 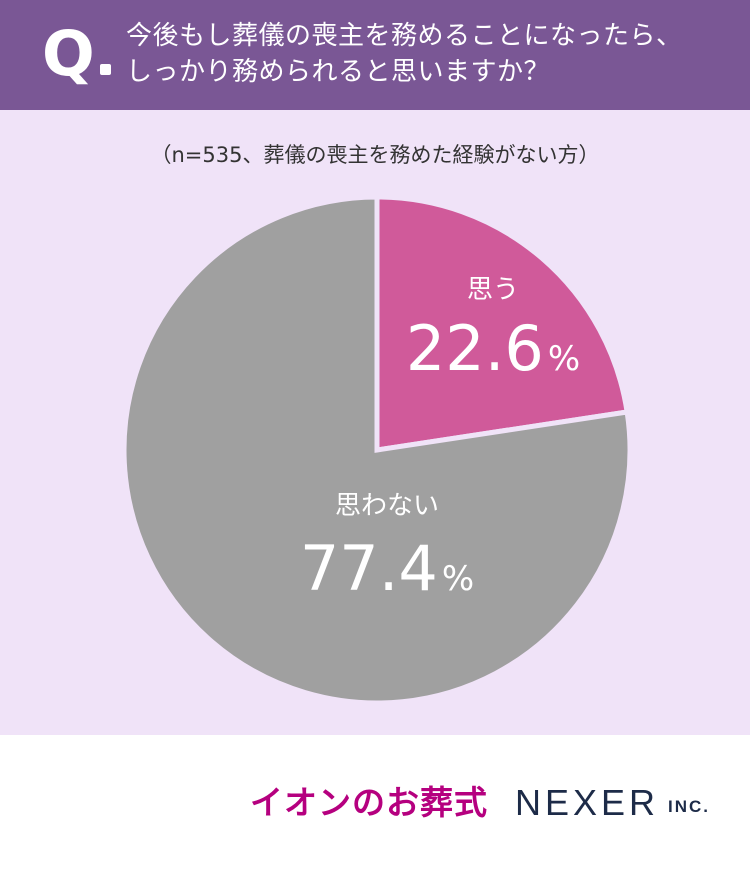 What do you see at coordinates (375, 155) in the screenshot?
I see `sample-note: （n=535、葬儀の喪主を務めた経験がない方）` at bounding box center [375, 155].